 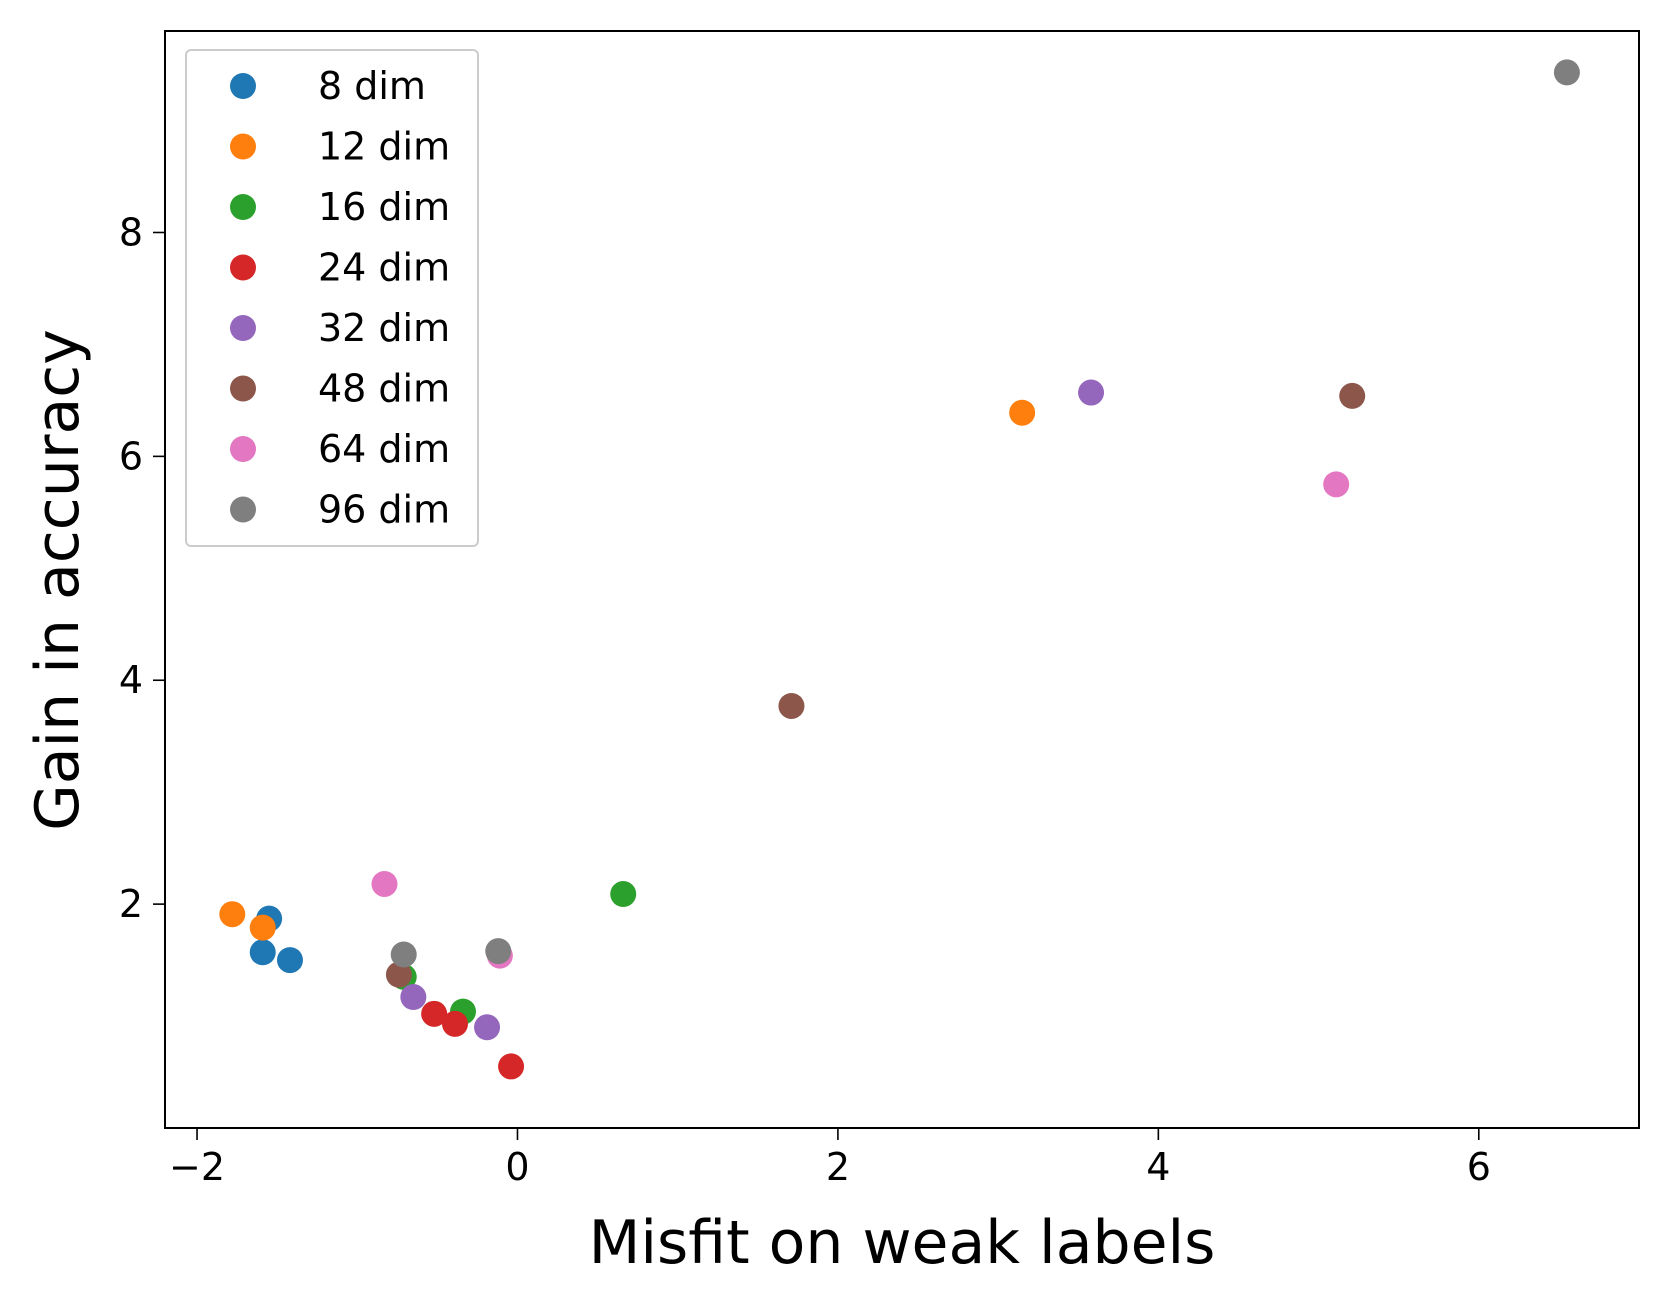 I want to click on x-tick-label: 6, so click(x=1479, y=1167).